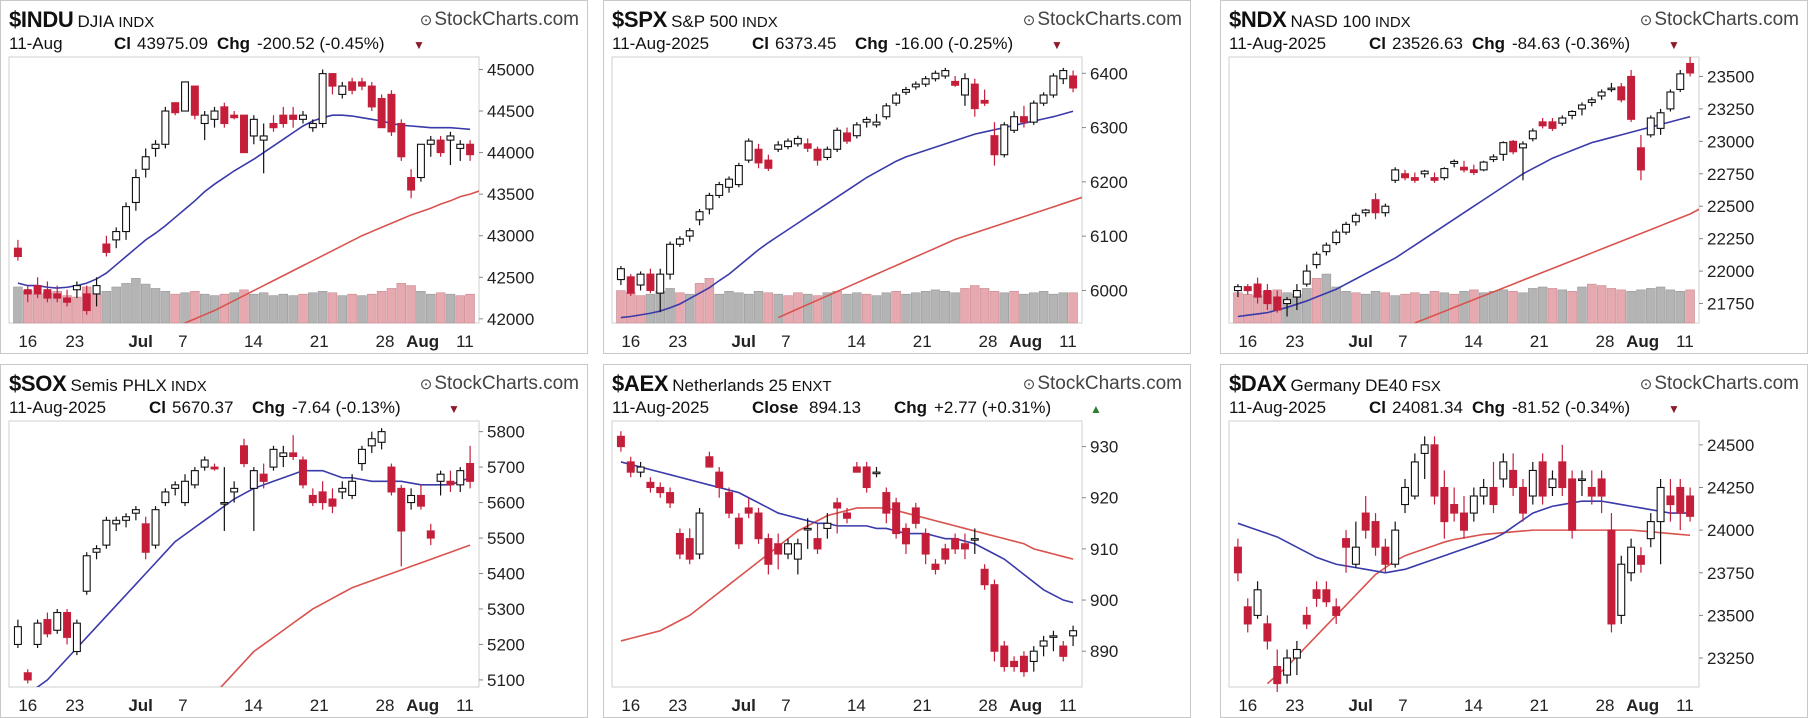  Describe the element at coordinates (1571, 407) in the screenshot. I see `chg-value: -81.52 (-0.34%)` at that location.